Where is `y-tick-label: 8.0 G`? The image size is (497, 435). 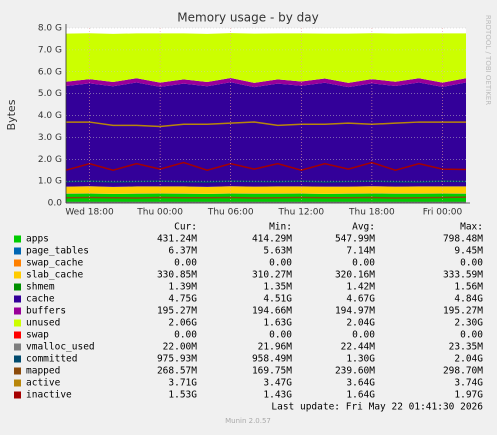 y-tick-label: 8.0 G is located at coordinates (50, 29).